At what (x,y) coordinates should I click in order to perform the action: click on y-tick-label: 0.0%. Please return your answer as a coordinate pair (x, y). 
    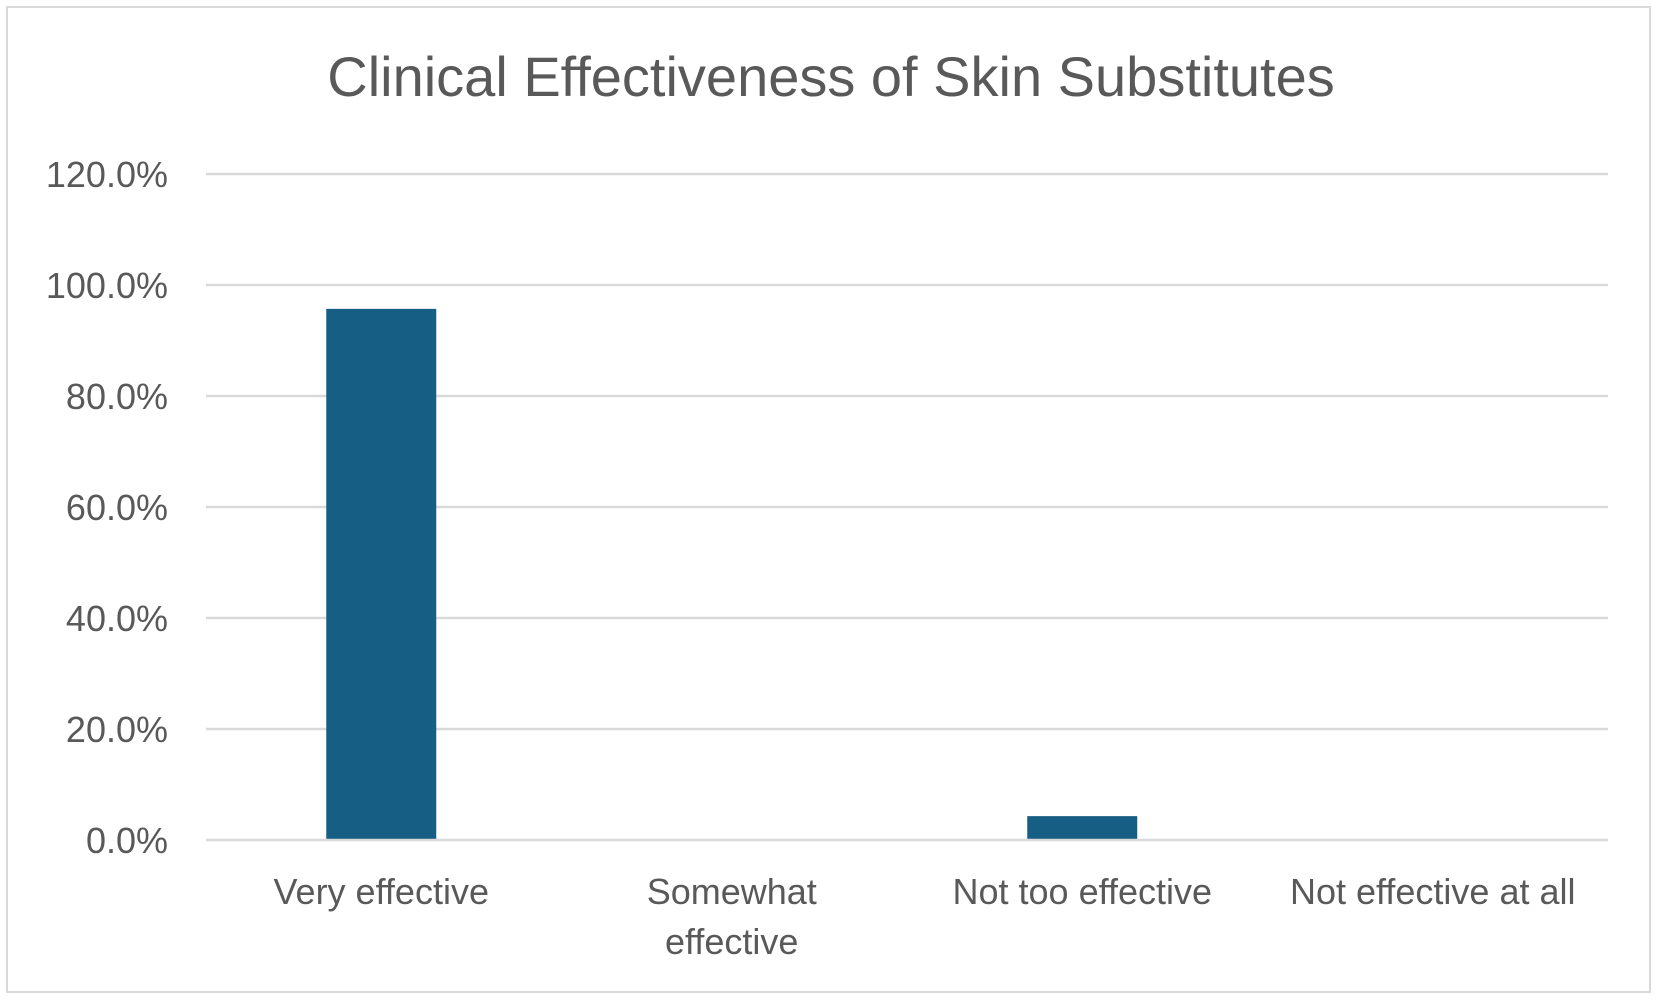
    Looking at the image, I should click on (127, 840).